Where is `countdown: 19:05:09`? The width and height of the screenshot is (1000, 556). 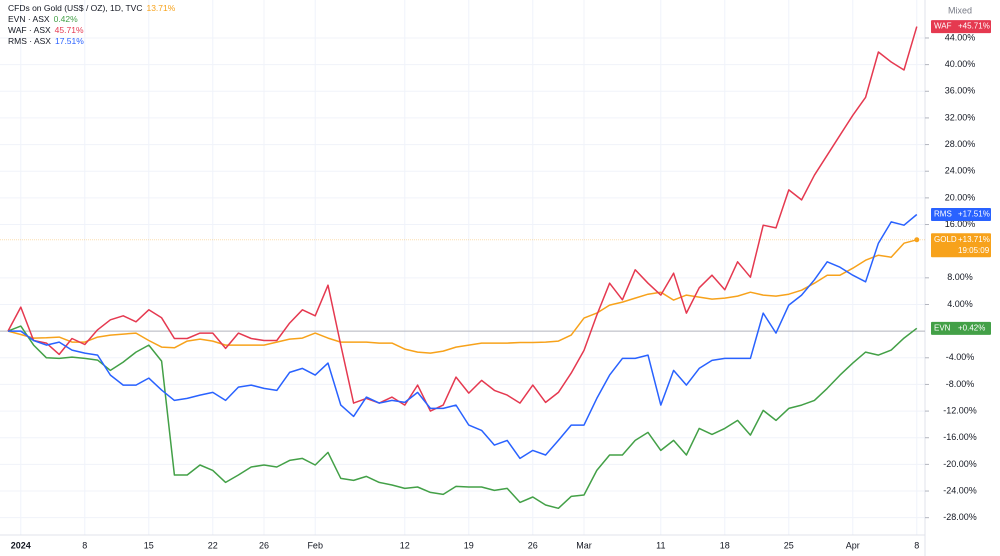
countdown: 19:05:09 is located at coordinates (974, 250).